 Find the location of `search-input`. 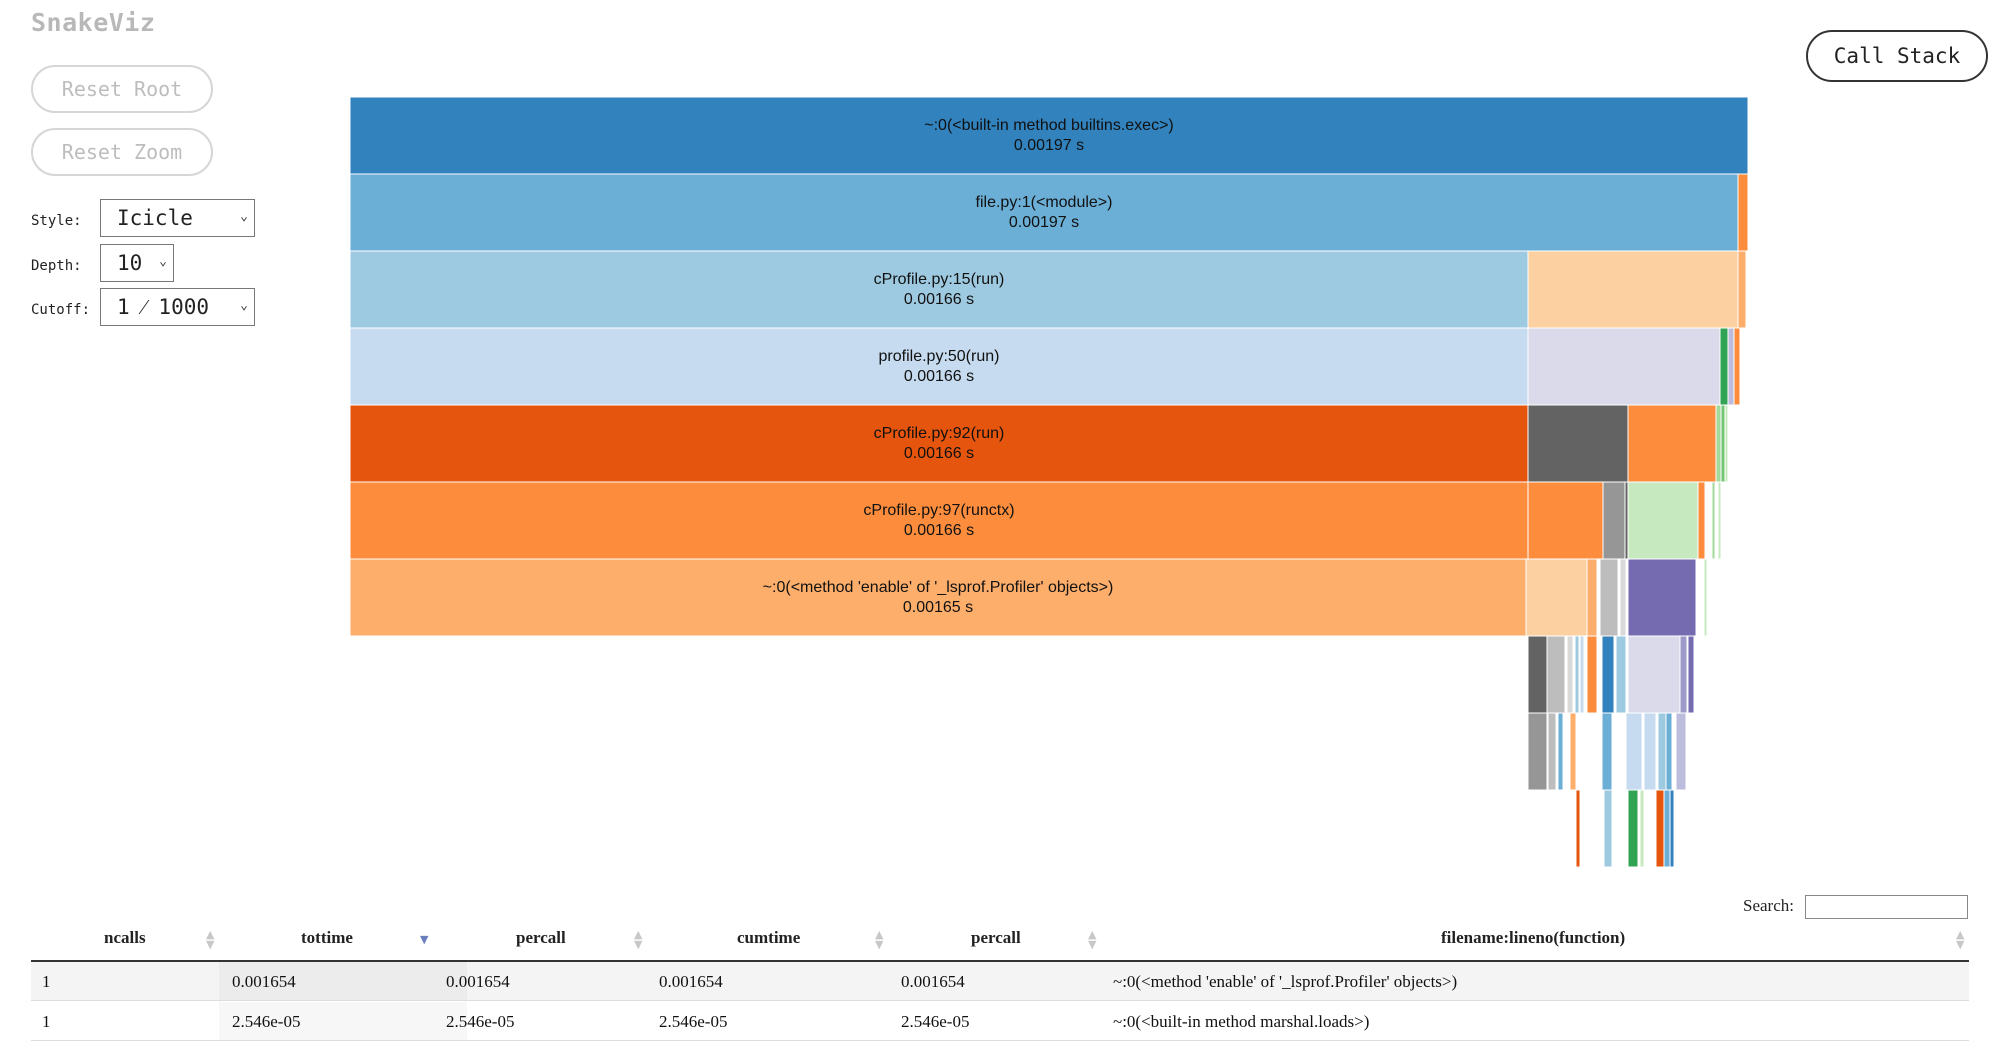

search-input is located at coordinates (1886, 907).